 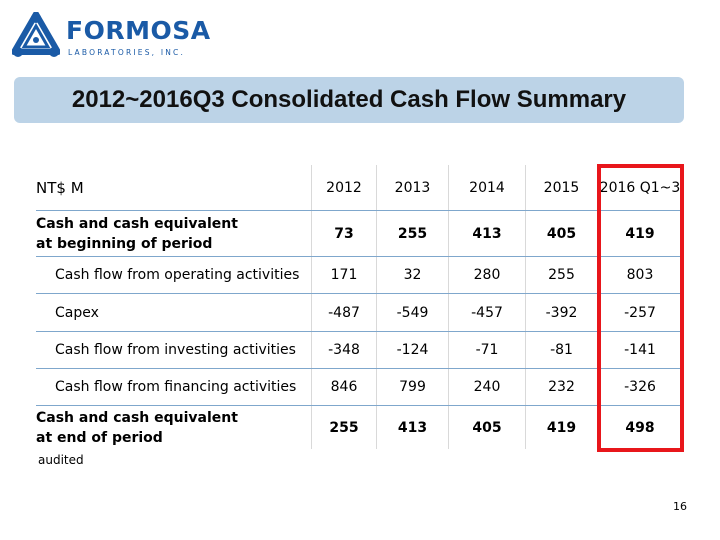 What do you see at coordinates (343, 233) in the screenshot?
I see `table-cell: 73` at bounding box center [343, 233].